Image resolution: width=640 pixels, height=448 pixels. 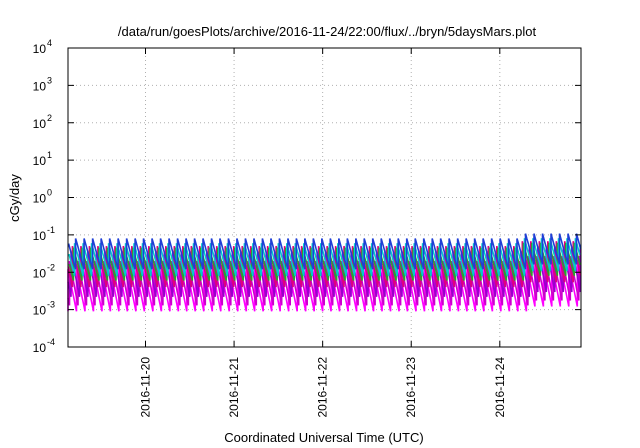 I want to click on x-tick-label: 2016-11-20, so click(x=146, y=387).